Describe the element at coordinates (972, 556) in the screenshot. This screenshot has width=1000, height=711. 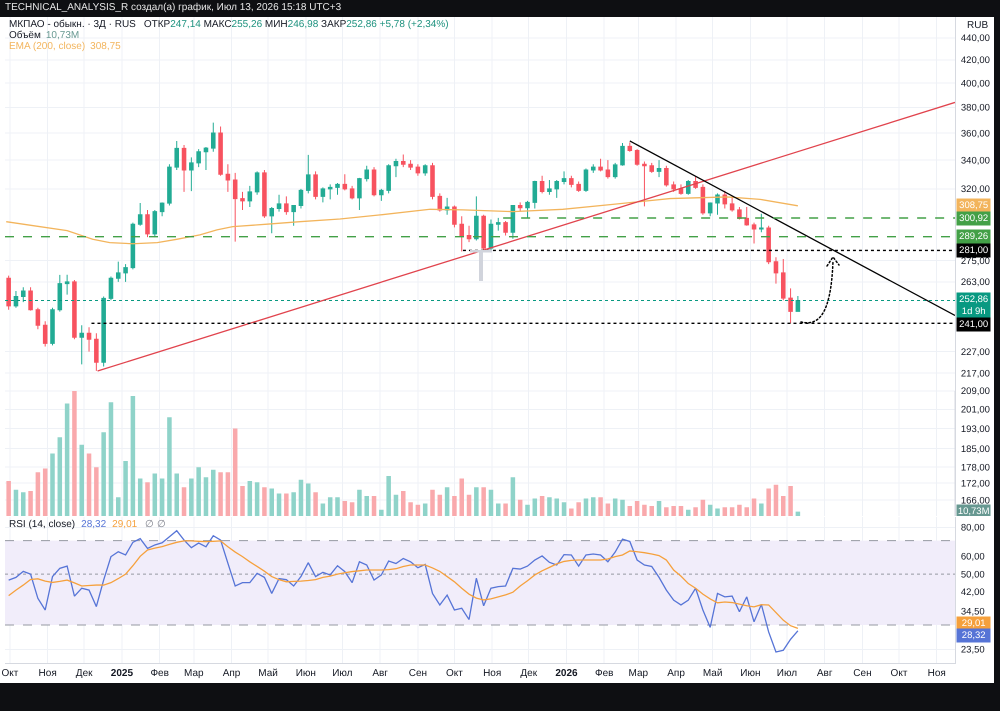
I see `y-tick-label: 60,00` at that location.